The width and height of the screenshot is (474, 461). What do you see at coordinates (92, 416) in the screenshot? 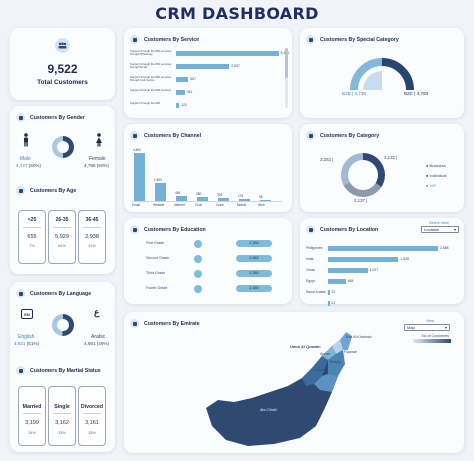
I see `marital-box: Divorced 3,161 33%` at bounding box center [92, 416].